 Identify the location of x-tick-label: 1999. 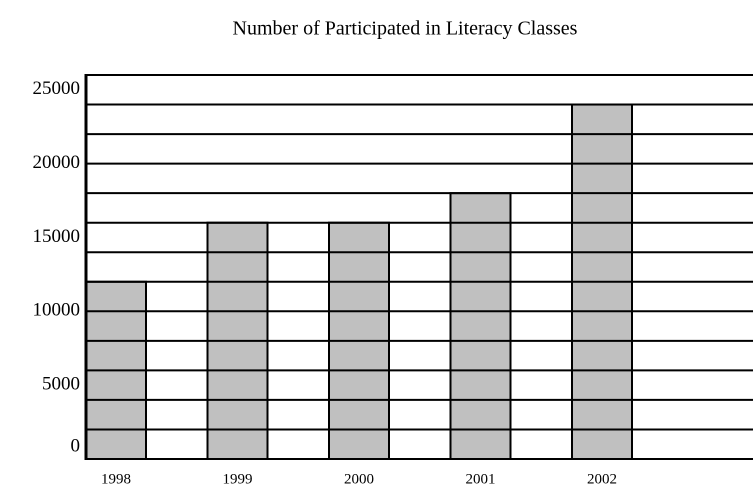
(238, 479).